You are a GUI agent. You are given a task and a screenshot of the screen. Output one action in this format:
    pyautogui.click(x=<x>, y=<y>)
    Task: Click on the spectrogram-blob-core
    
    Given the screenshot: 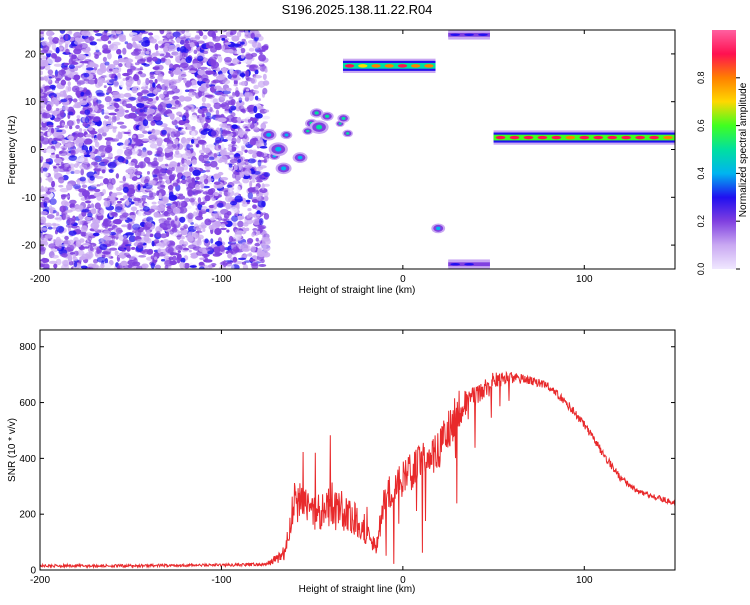 What is the action you would take?
    pyautogui.click(x=286, y=135)
    